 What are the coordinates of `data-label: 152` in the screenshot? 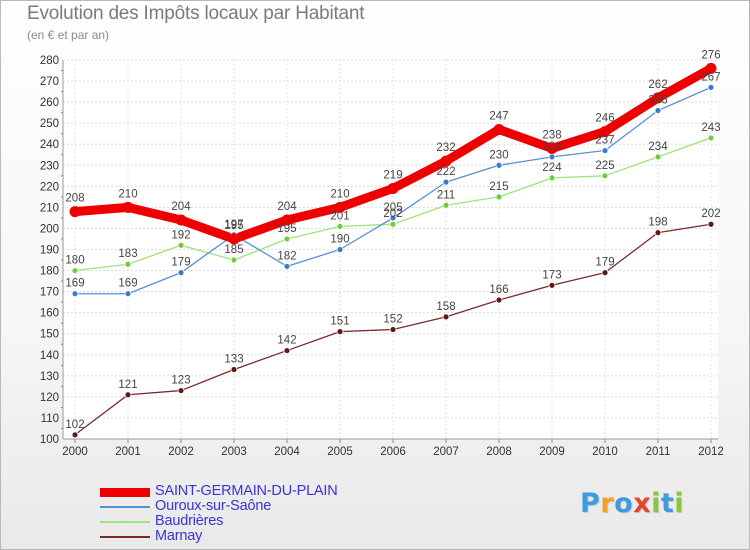 It's located at (392, 320).